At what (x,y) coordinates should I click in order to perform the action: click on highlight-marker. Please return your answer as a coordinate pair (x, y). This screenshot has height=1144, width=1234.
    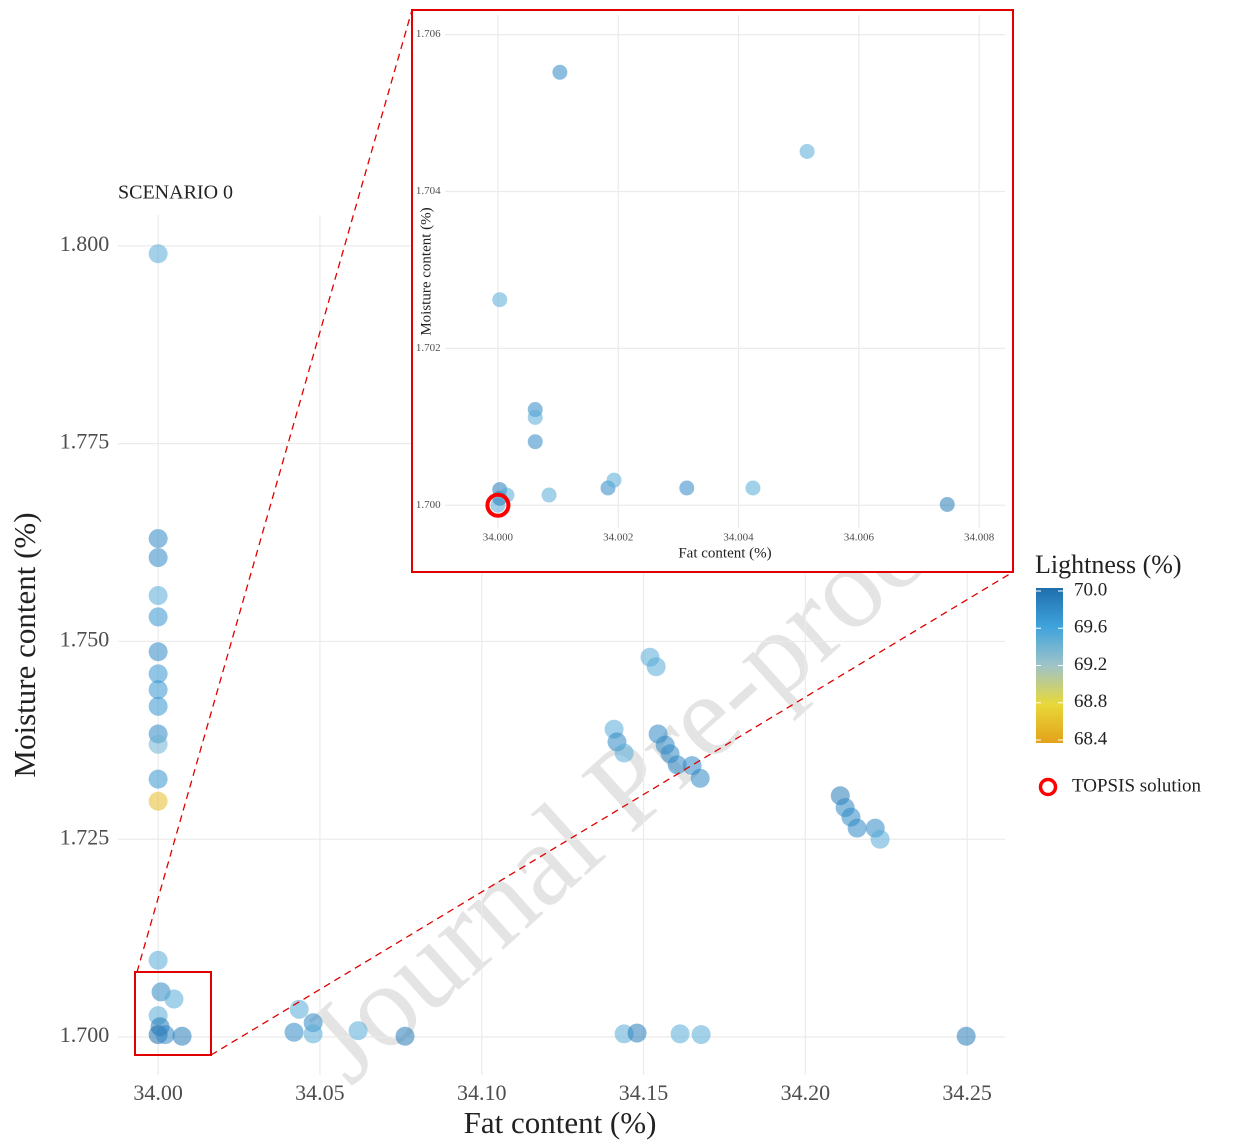
    Looking at the image, I should click on (498, 505).